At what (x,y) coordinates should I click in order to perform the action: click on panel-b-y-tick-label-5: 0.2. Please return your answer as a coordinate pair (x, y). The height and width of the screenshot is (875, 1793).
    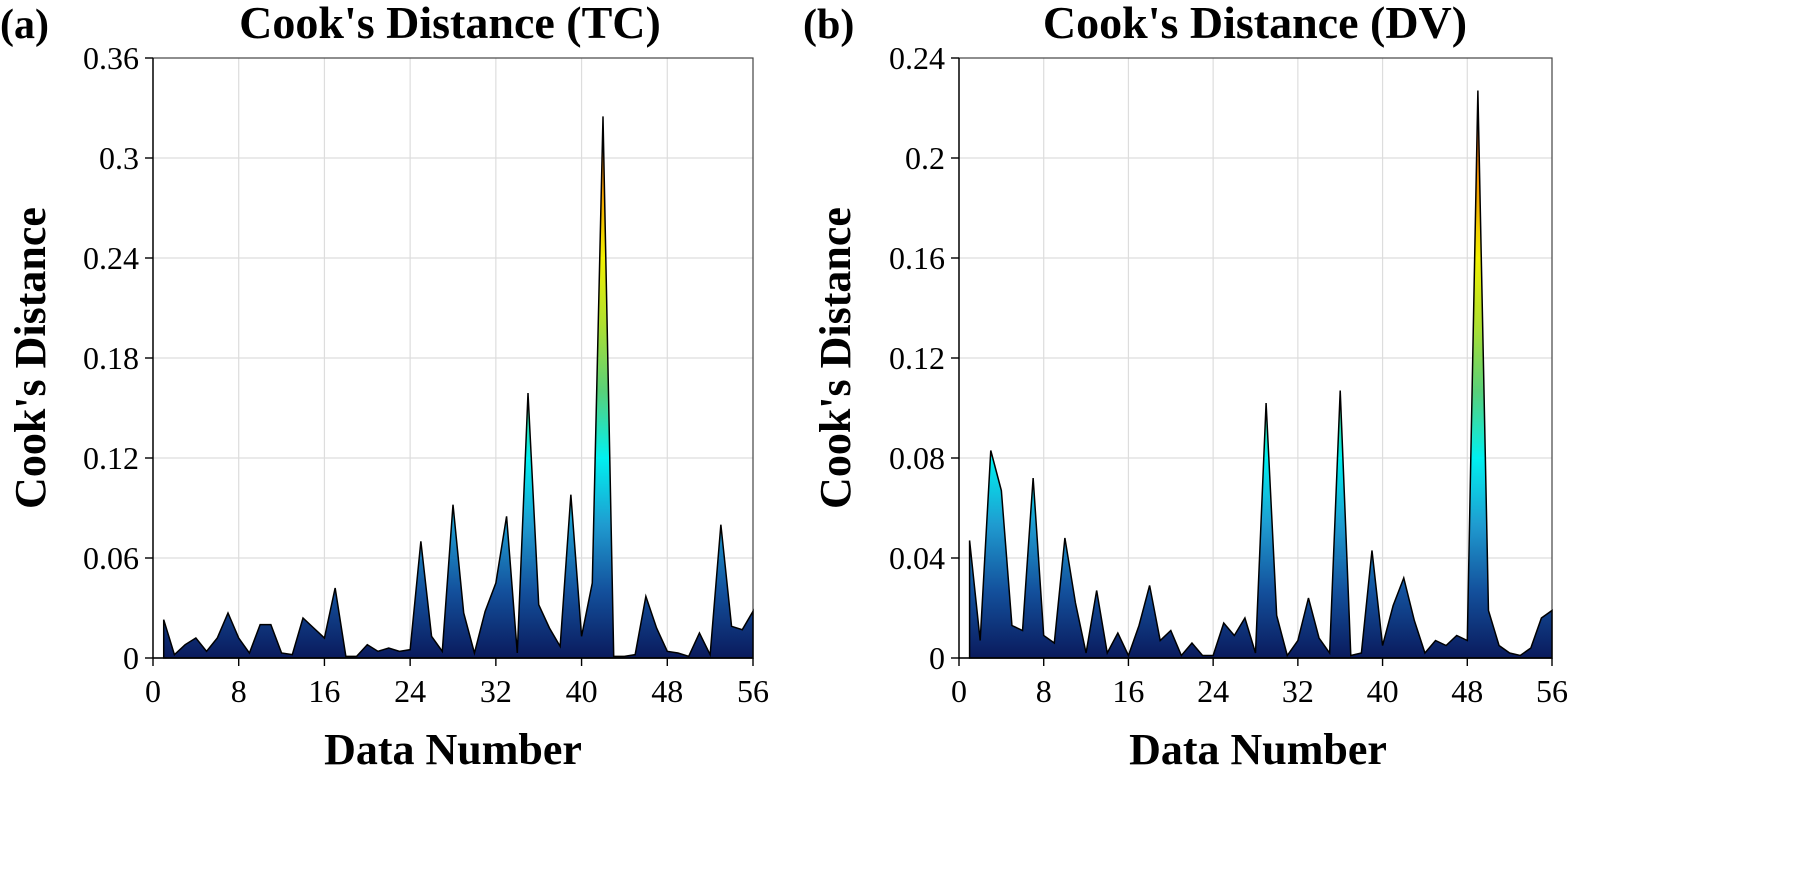
    Looking at the image, I should click on (925, 158).